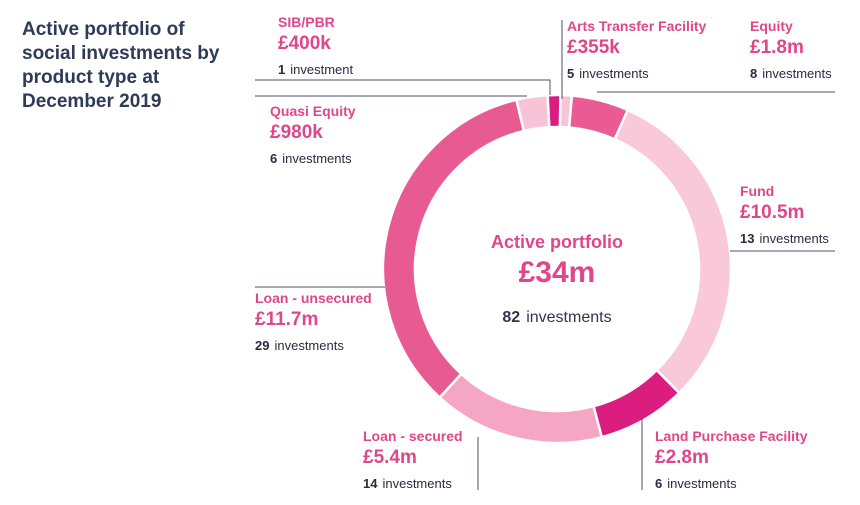 Image resolution: width=860 pixels, height=505 pixels. I want to click on slice-label-value: £1.8m, so click(777, 47).